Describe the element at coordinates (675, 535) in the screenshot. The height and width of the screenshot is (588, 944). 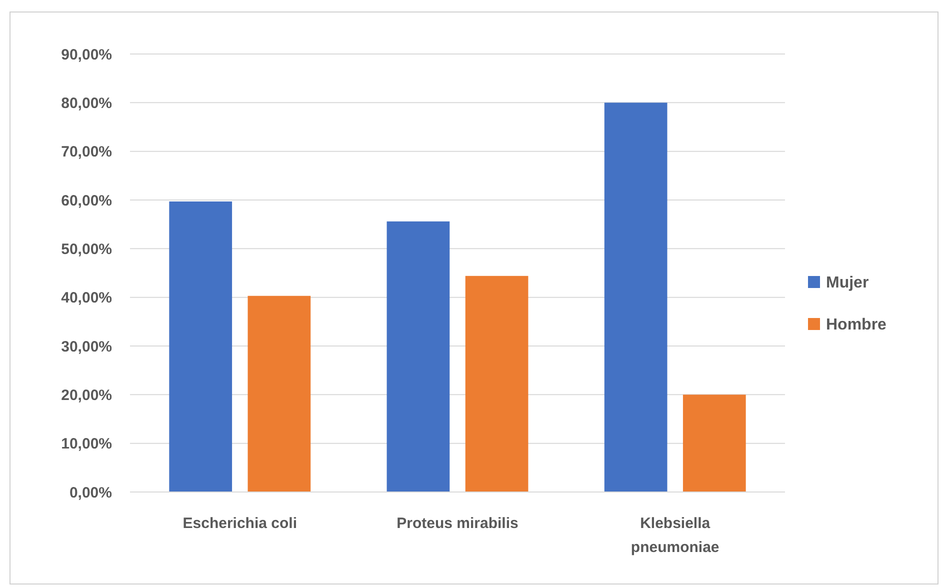
I see `x-tick-label: Klebsiella pneumoniae` at that location.